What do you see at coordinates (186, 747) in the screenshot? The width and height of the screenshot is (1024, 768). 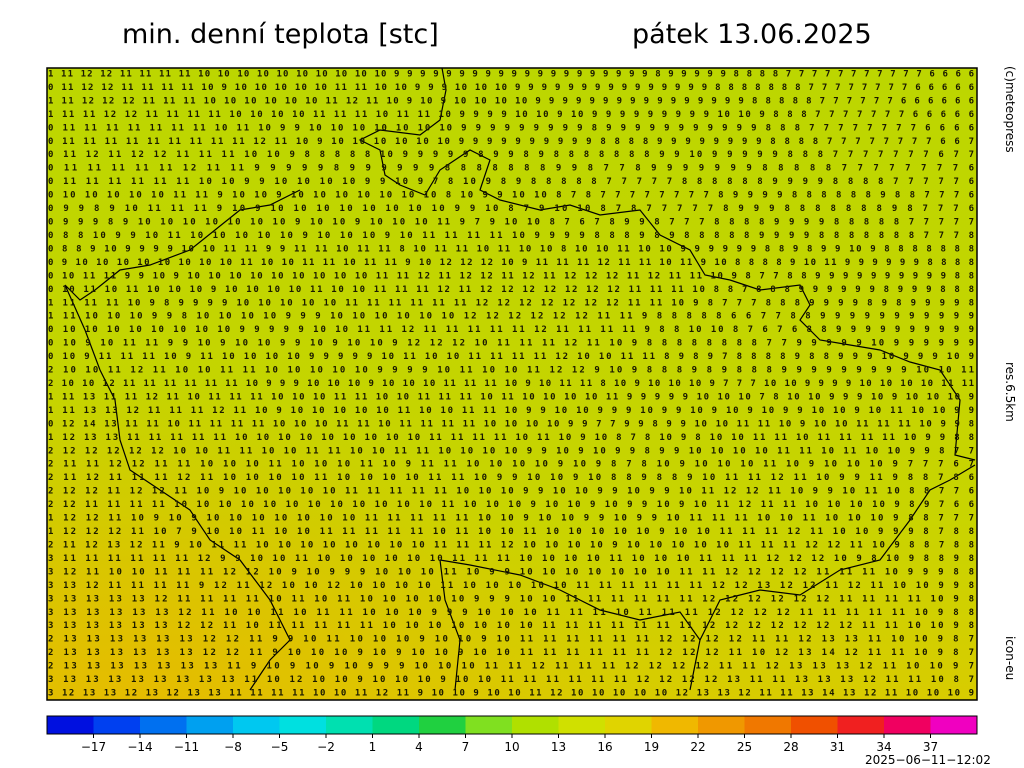 I see `colorbar-label: −11` at bounding box center [186, 747].